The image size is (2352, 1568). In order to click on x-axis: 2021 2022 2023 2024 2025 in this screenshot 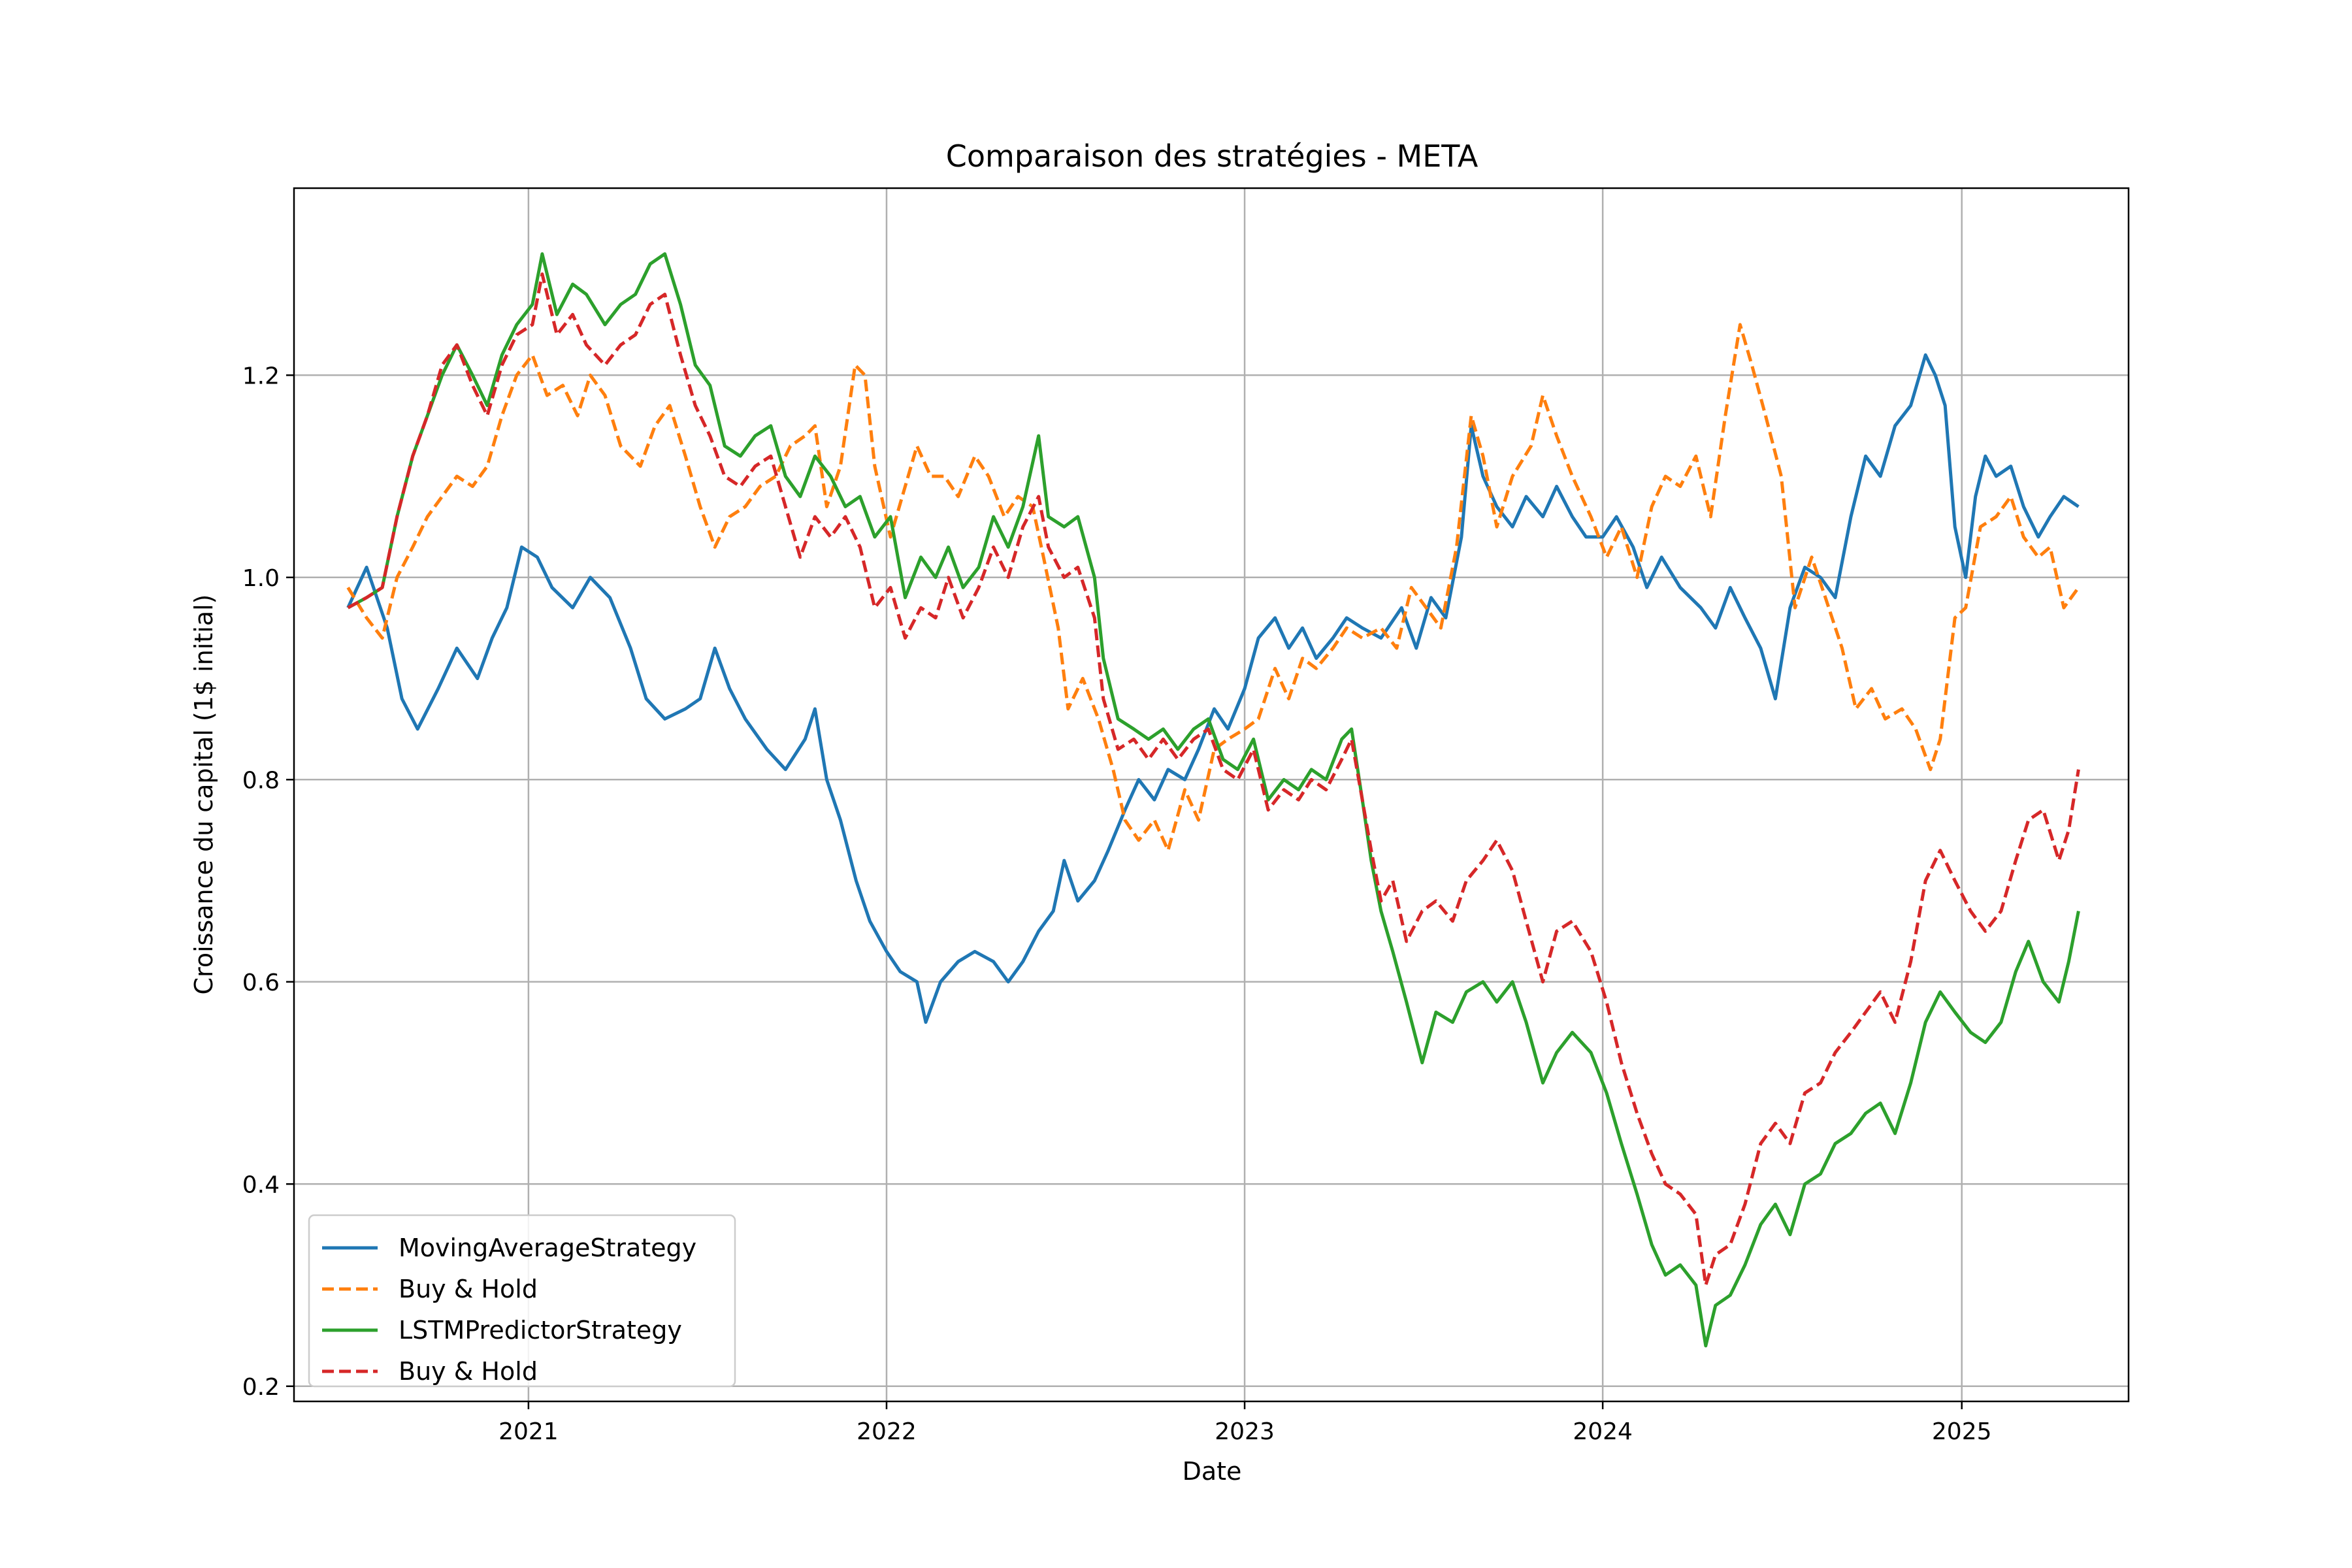, I will do `click(1245, 1423)`.